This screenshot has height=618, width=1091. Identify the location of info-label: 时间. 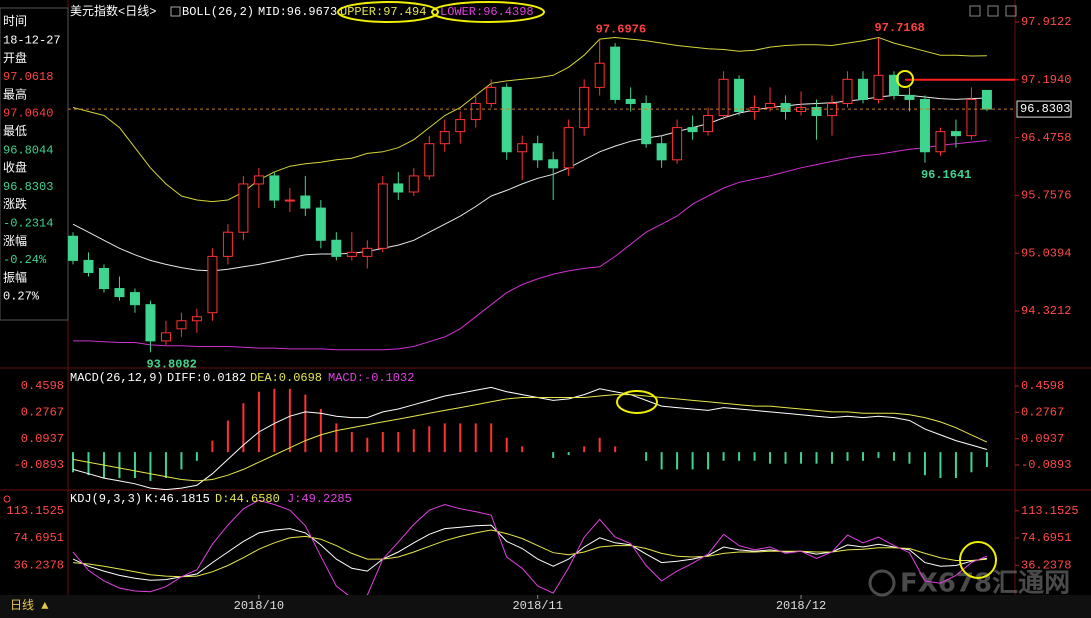
(15, 21).